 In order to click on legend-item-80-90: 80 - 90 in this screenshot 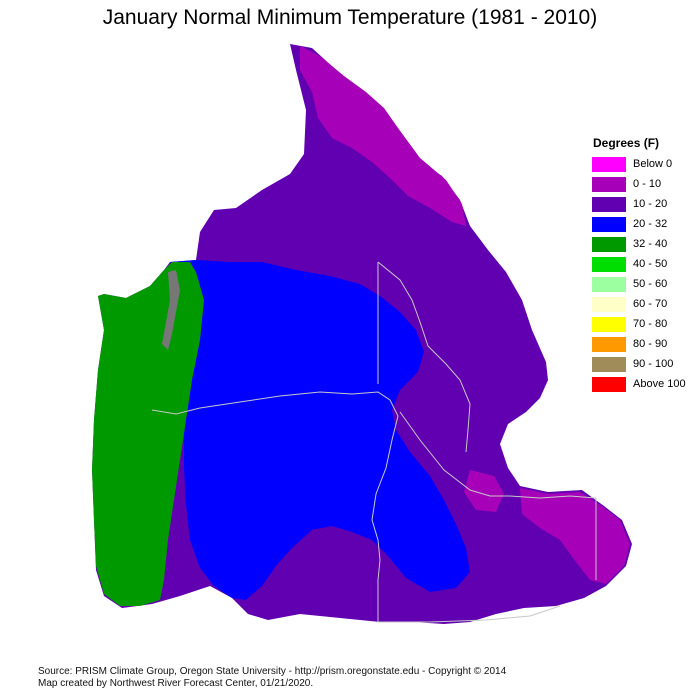, I will do `click(646, 344)`.